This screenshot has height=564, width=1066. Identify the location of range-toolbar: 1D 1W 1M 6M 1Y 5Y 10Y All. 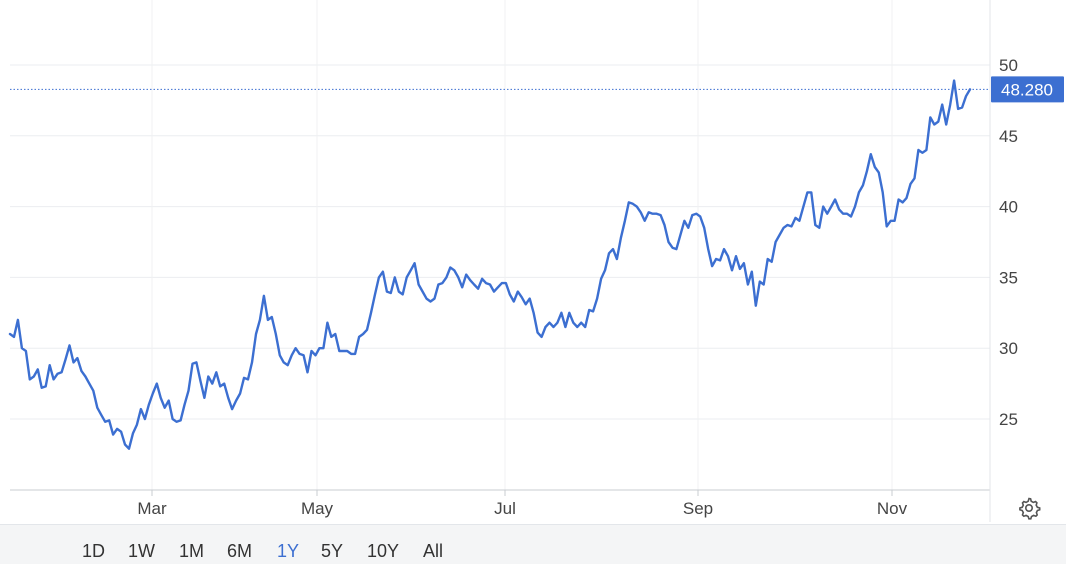
(533, 544).